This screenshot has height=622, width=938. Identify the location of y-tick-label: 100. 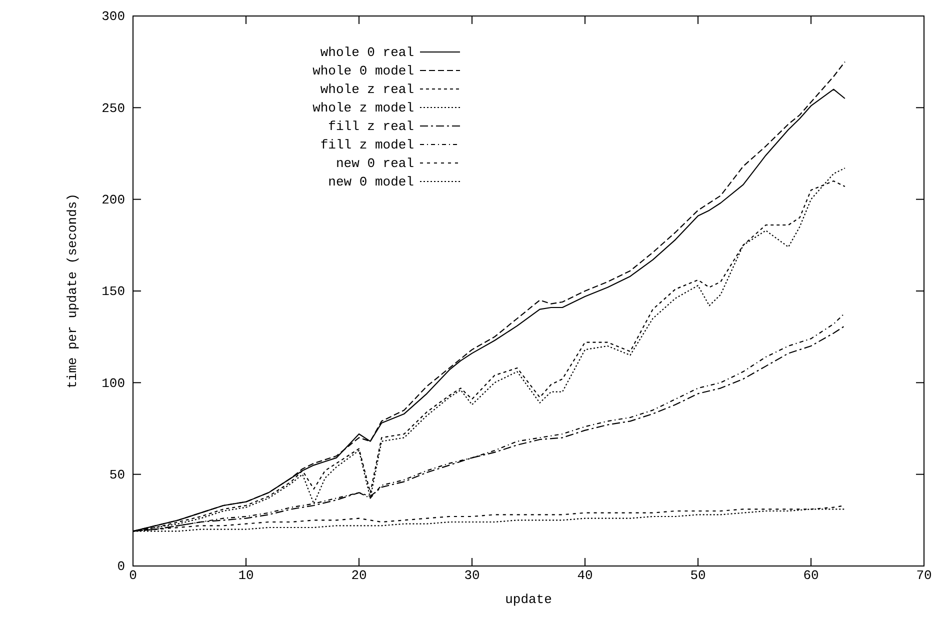
(113, 383).